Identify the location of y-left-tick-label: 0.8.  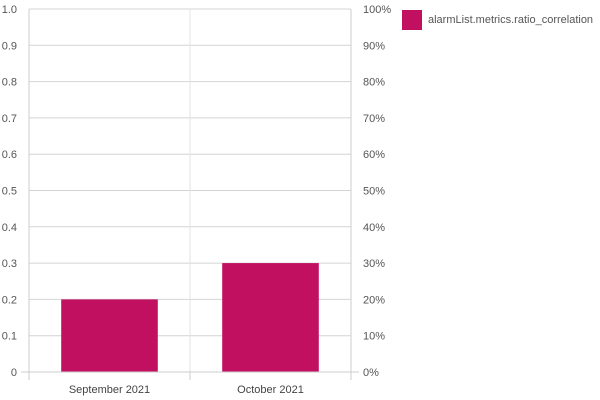
(9, 83).